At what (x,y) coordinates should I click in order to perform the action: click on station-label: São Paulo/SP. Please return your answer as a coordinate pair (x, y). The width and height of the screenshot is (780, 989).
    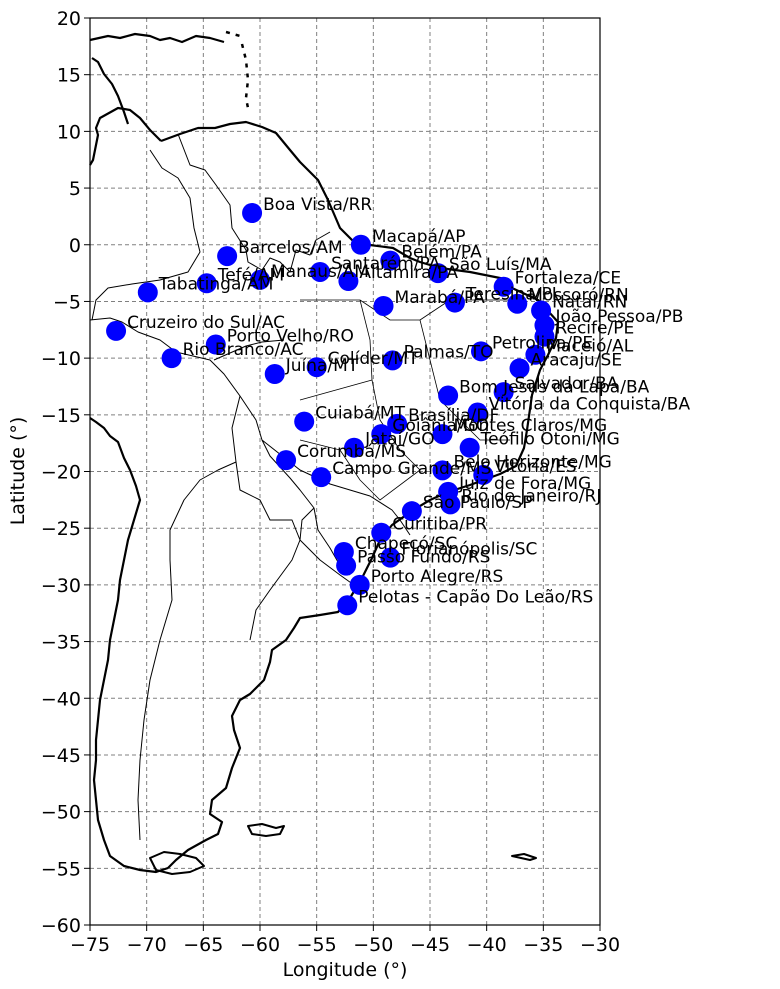
    Looking at the image, I should click on (478, 503).